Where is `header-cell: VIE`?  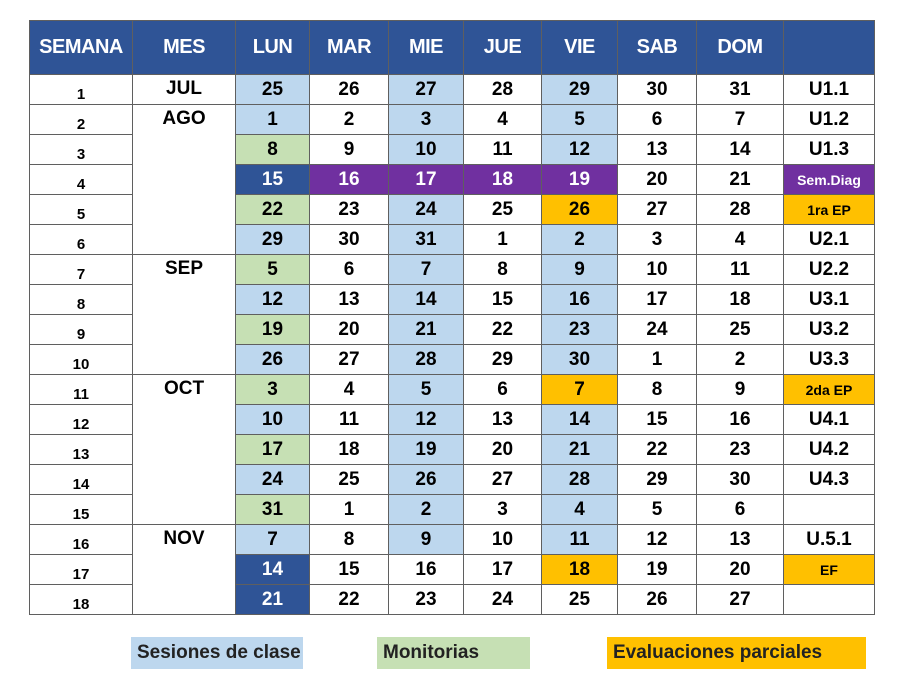
header-cell: VIE is located at coordinates (579, 47).